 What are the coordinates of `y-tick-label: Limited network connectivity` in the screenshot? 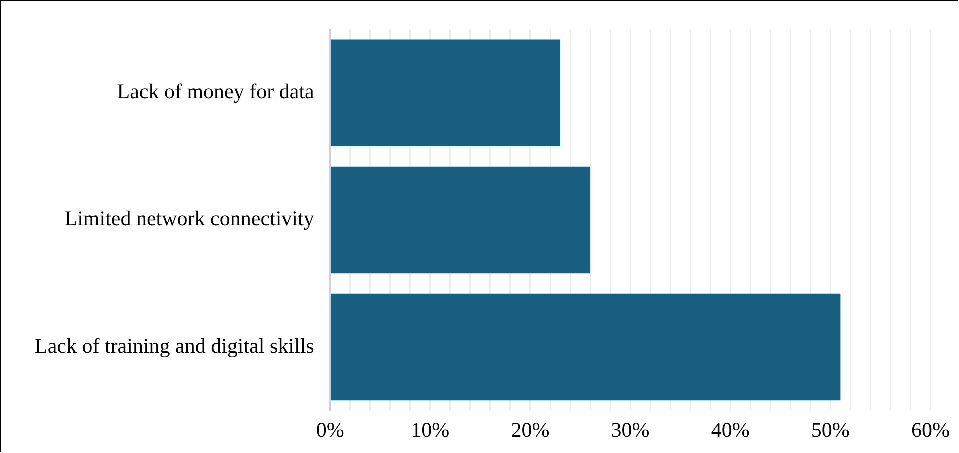 It's located at (189, 218).